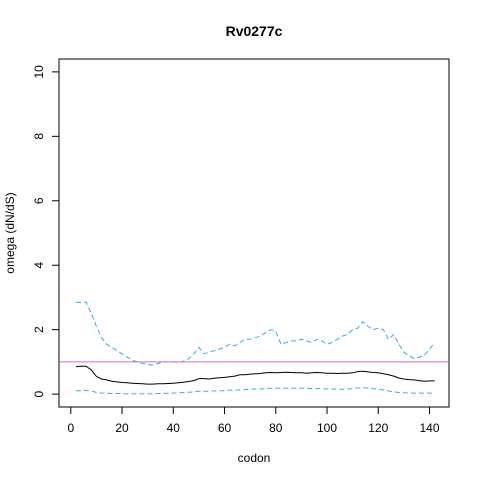  Describe the element at coordinates (253, 420) in the screenshot. I see `x-axis: 0 20 40 60 80 100 120 140` at that location.